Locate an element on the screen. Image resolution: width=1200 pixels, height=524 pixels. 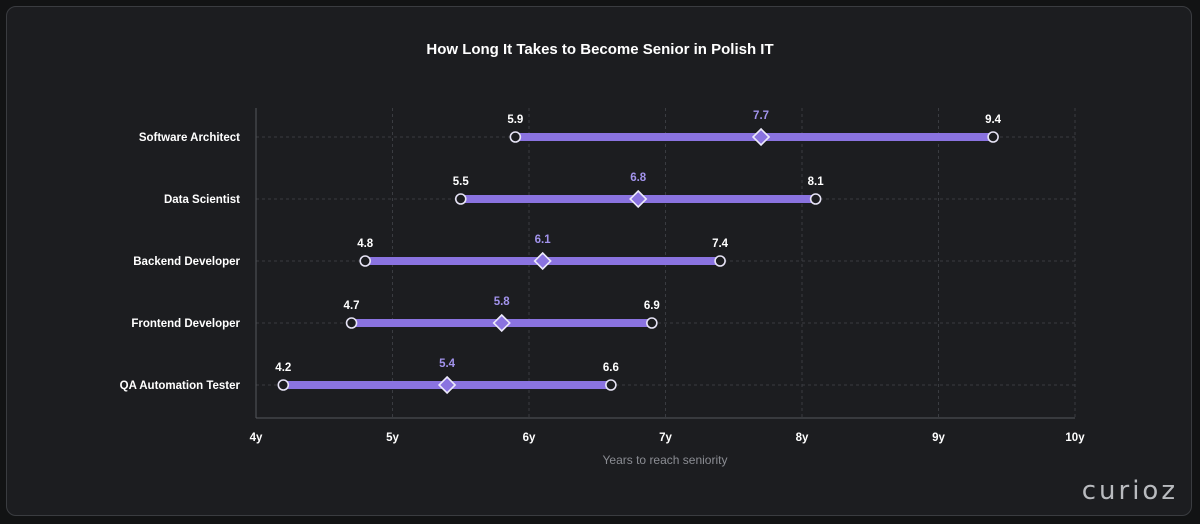
median-value-label: 6.1 is located at coordinates (543, 240).